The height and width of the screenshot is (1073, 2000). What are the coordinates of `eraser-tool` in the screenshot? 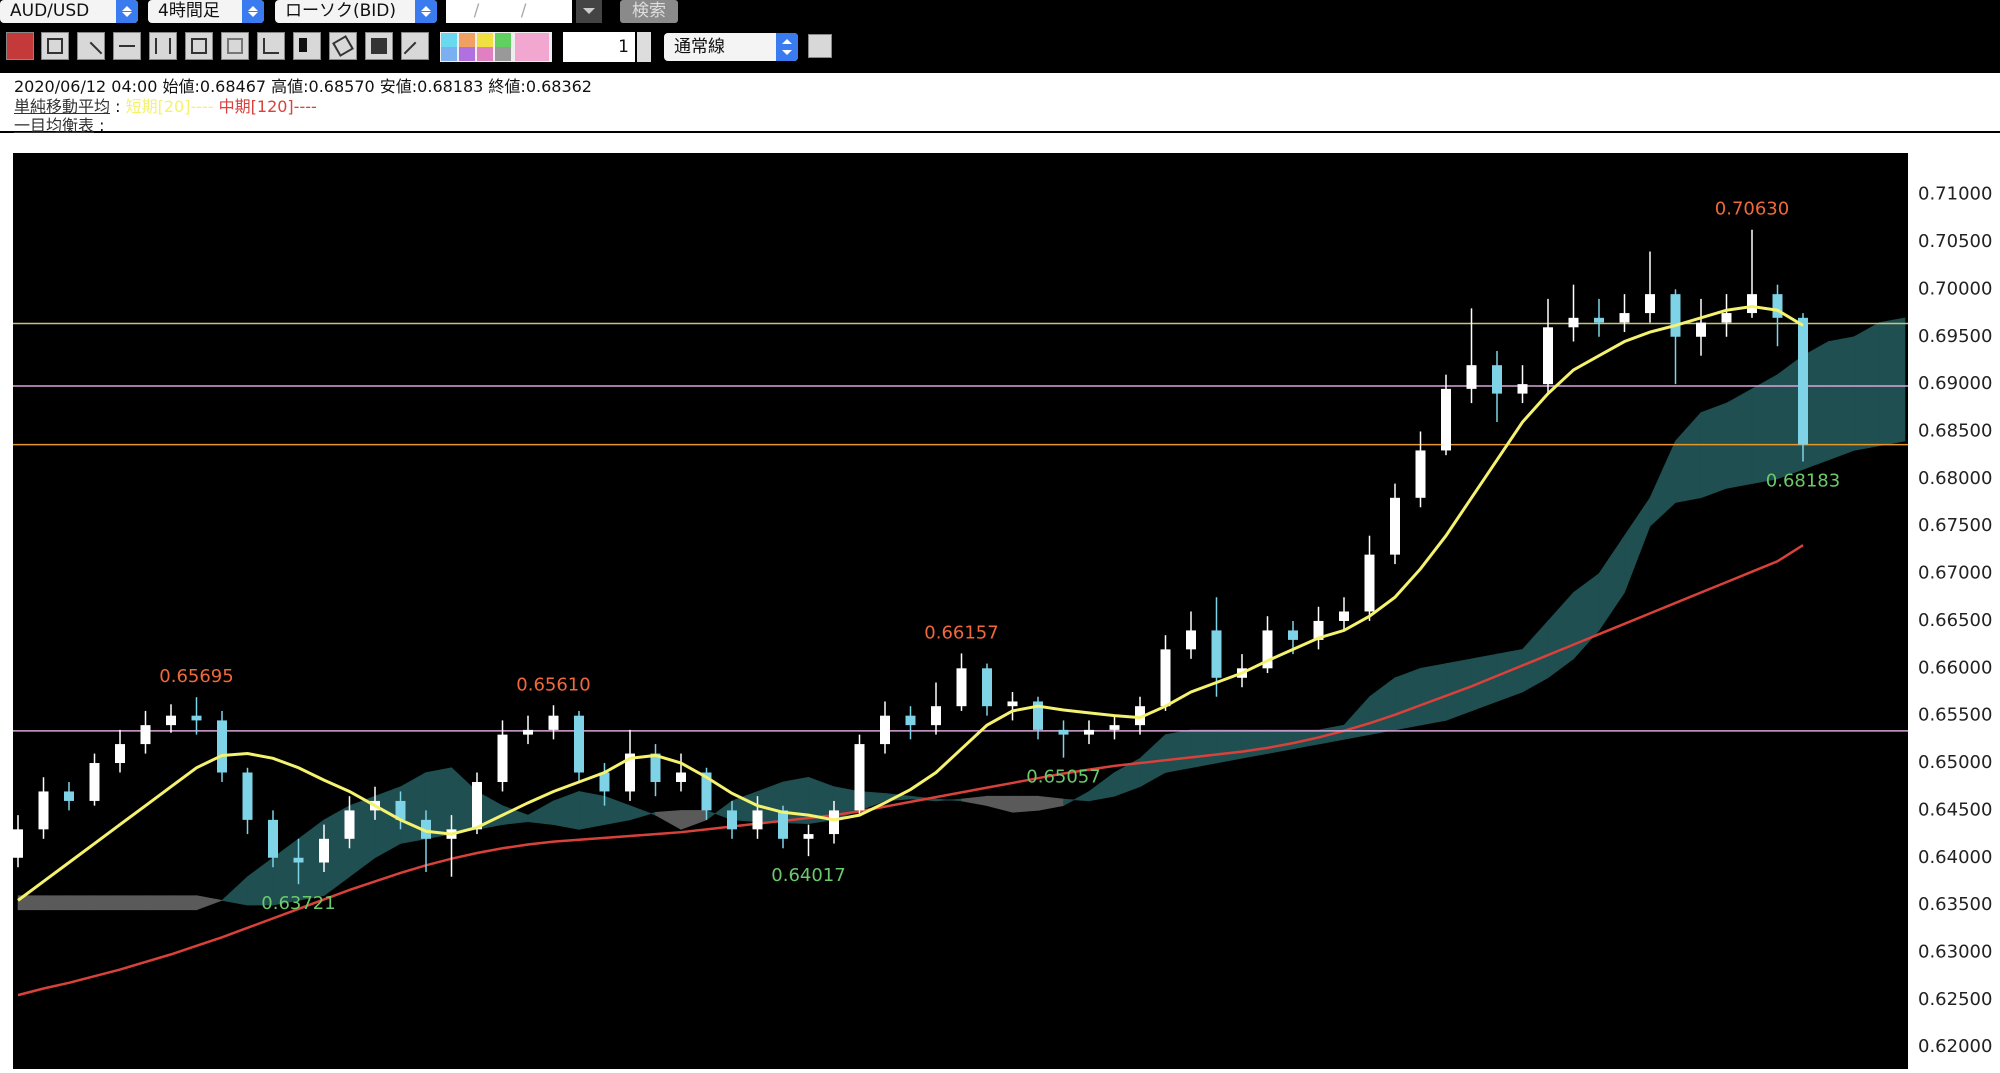 It's located at (343, 46).